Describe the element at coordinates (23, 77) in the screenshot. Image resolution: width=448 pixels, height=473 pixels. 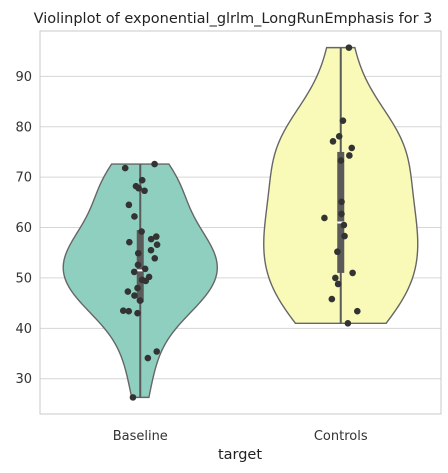
I see `y-tick-label: 90` at that location.